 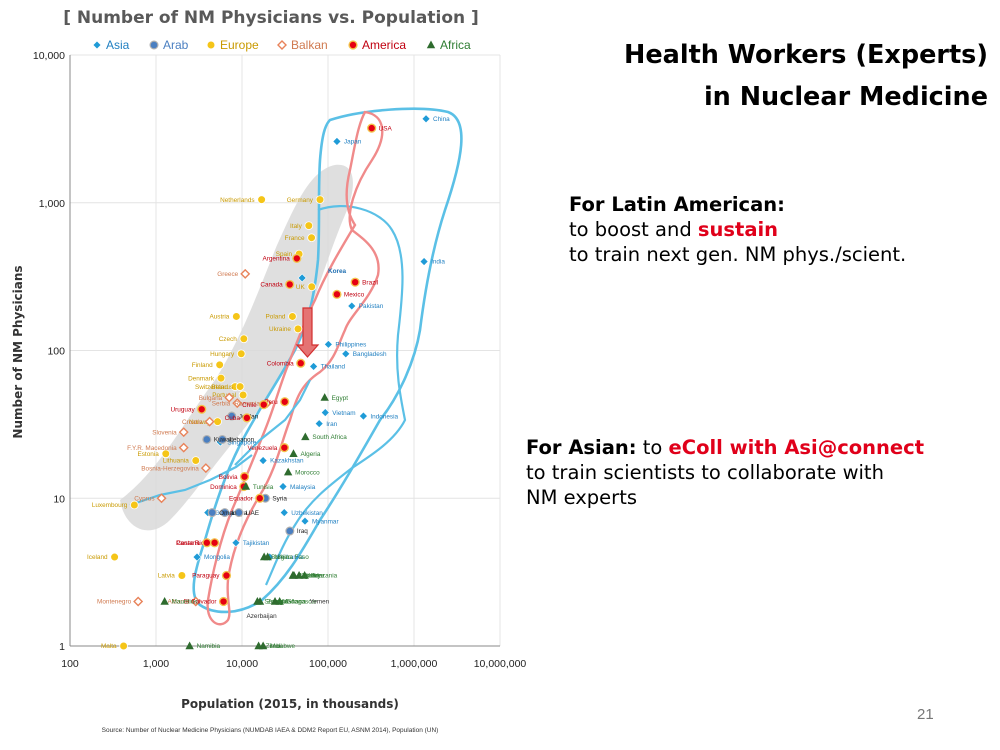 I want to click on point-label: Ukraine, so click(x=280, y=329).